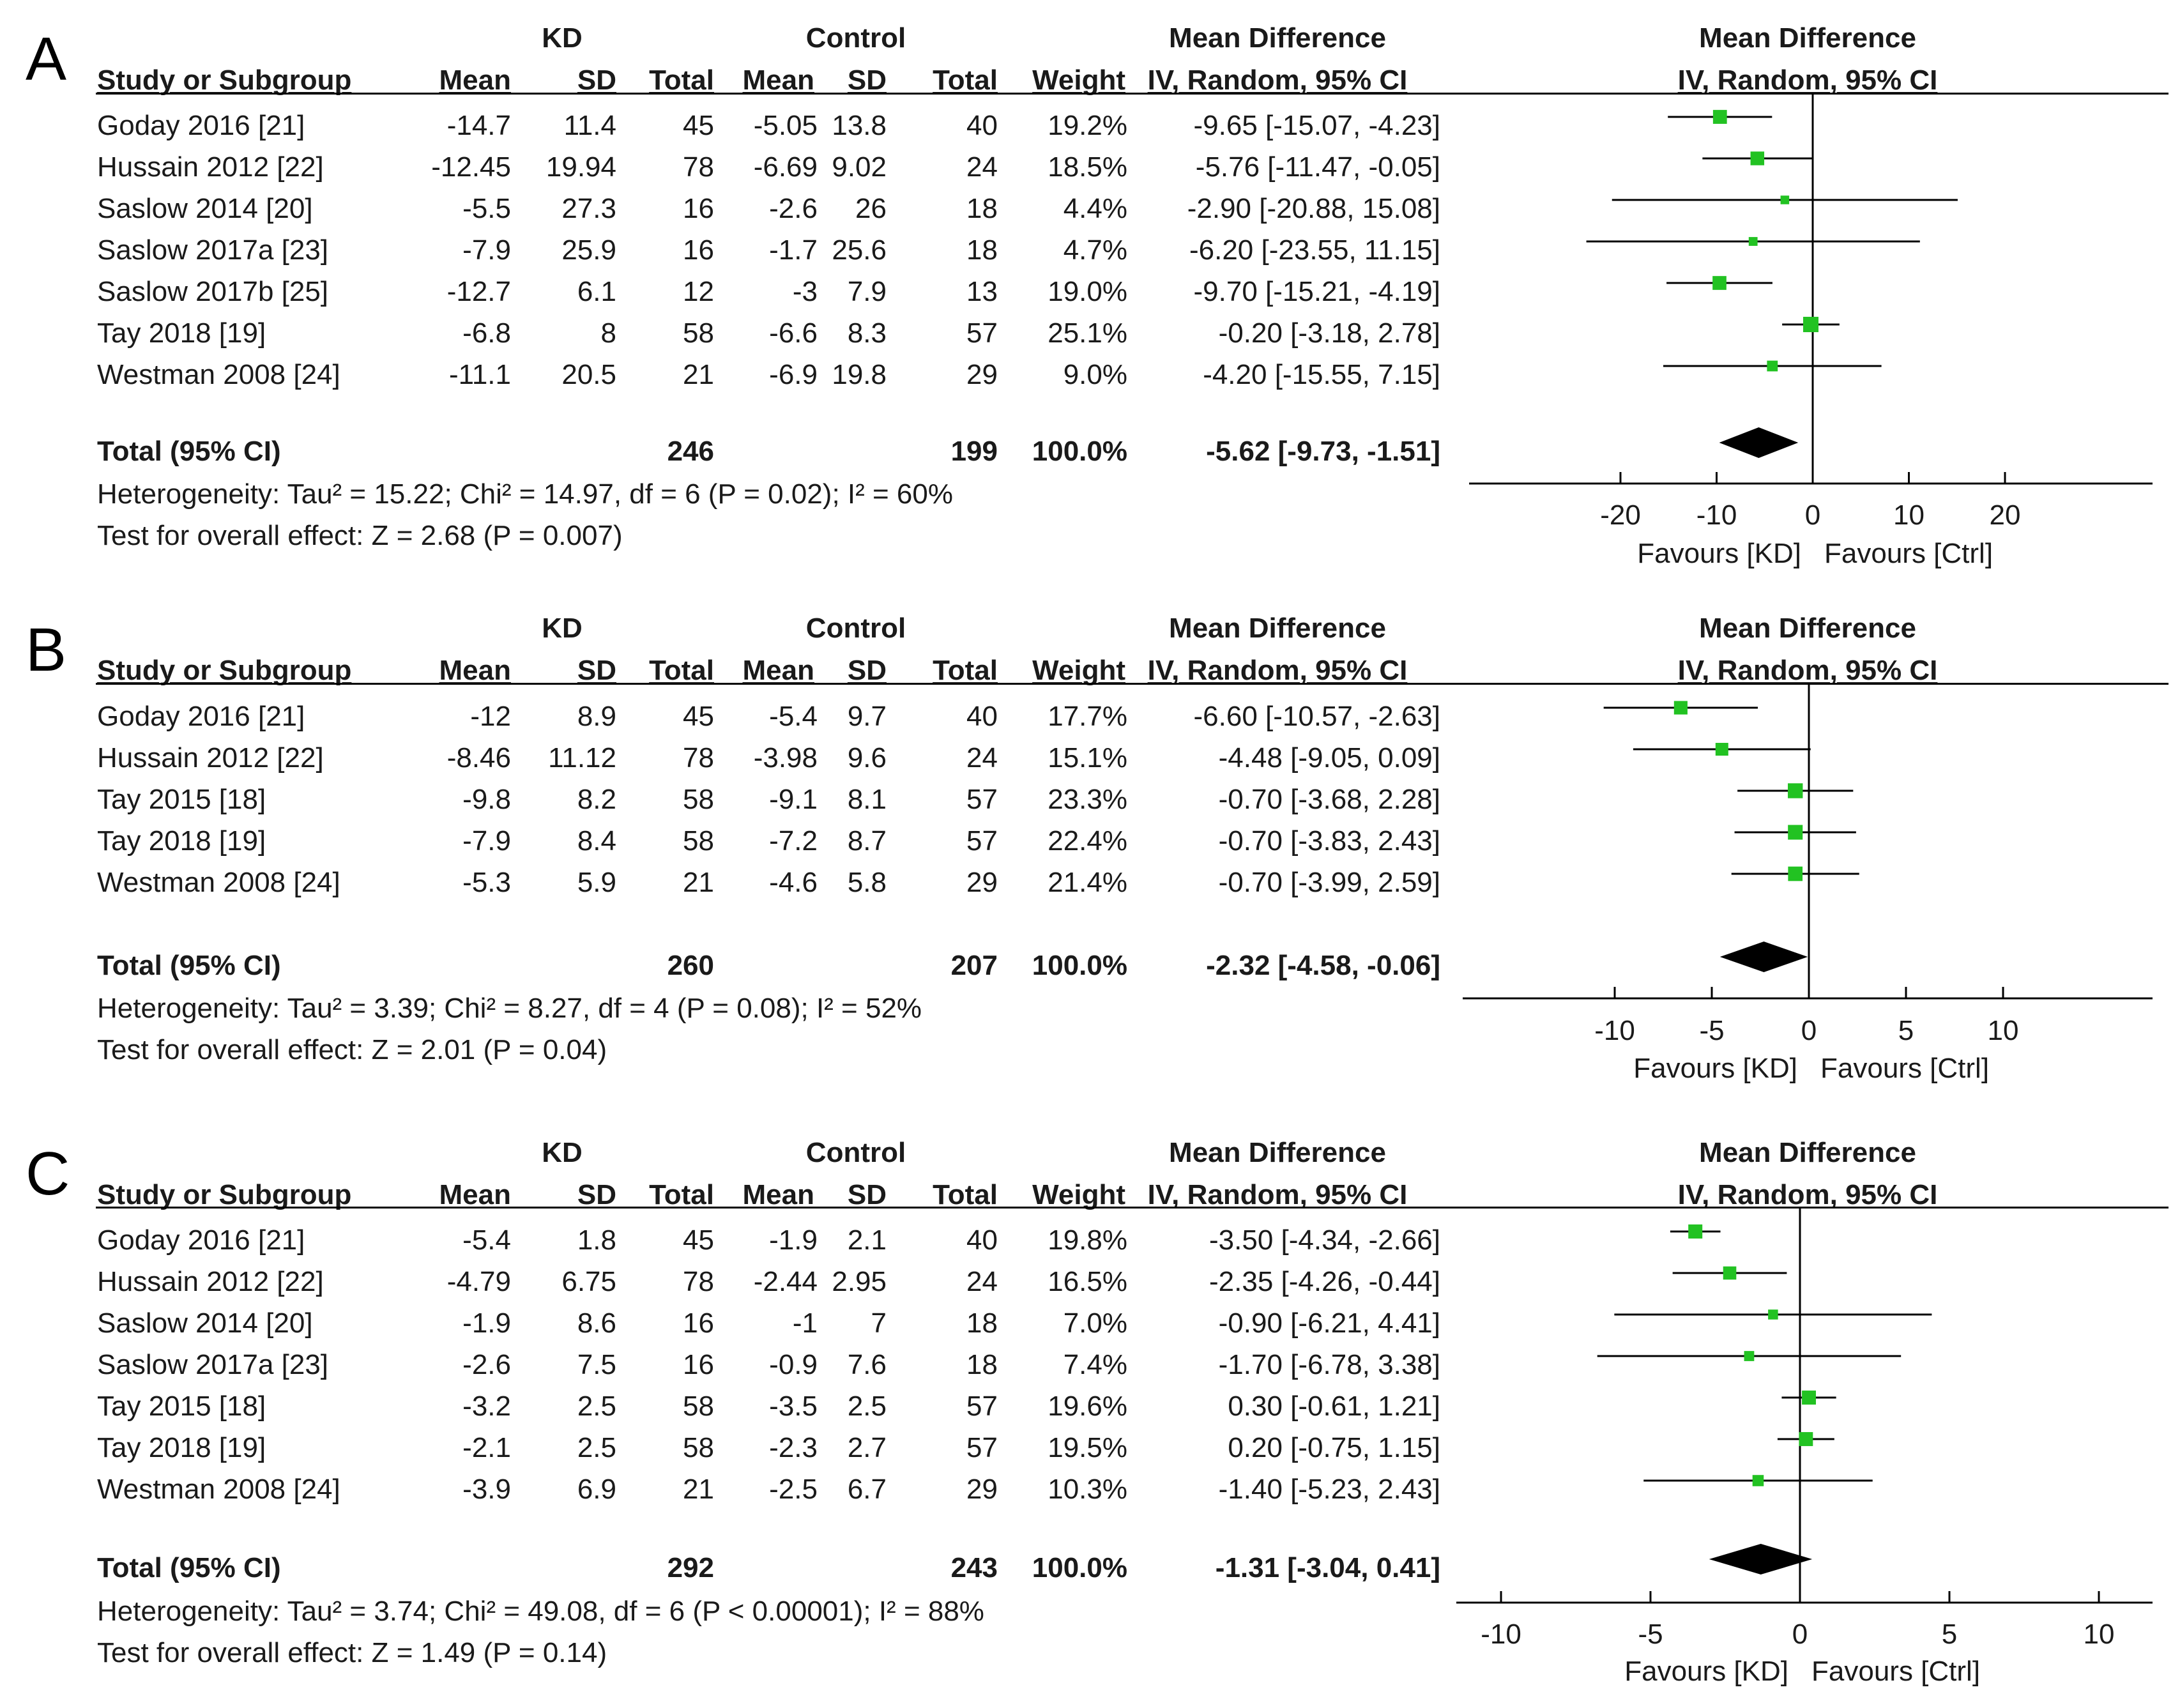 The image size is (2180, 1708). I want to click on weight-value: 21.4%, so click(1087, 882).